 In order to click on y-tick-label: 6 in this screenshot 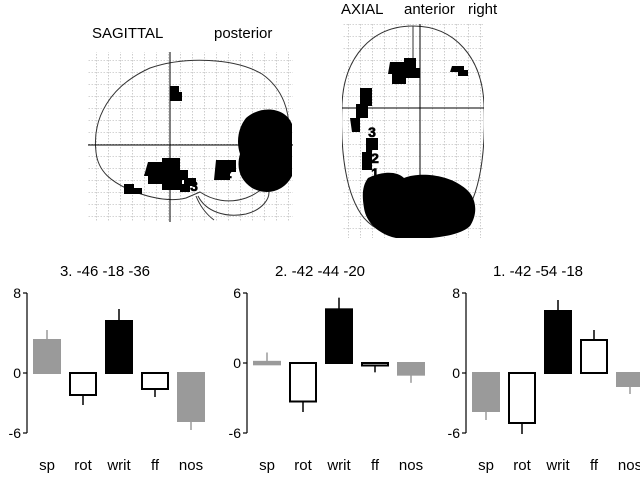, I will do `click(237, 293)`.